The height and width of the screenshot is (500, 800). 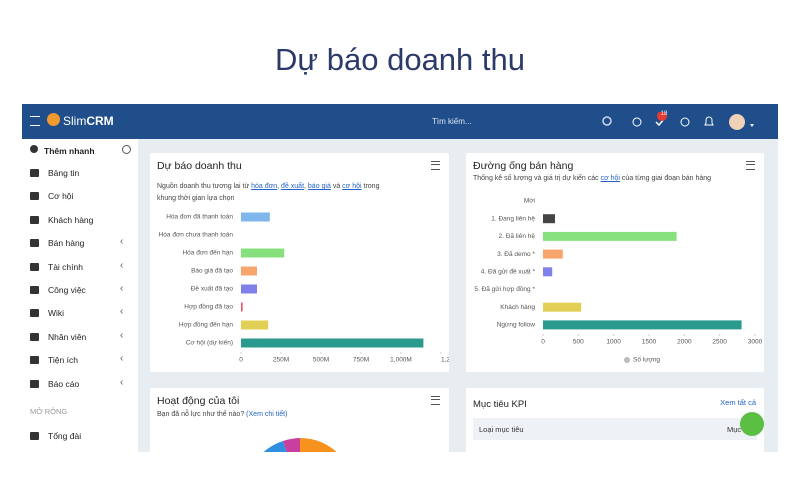 I want to click on avatar-caret, so click(x=752, y=125).